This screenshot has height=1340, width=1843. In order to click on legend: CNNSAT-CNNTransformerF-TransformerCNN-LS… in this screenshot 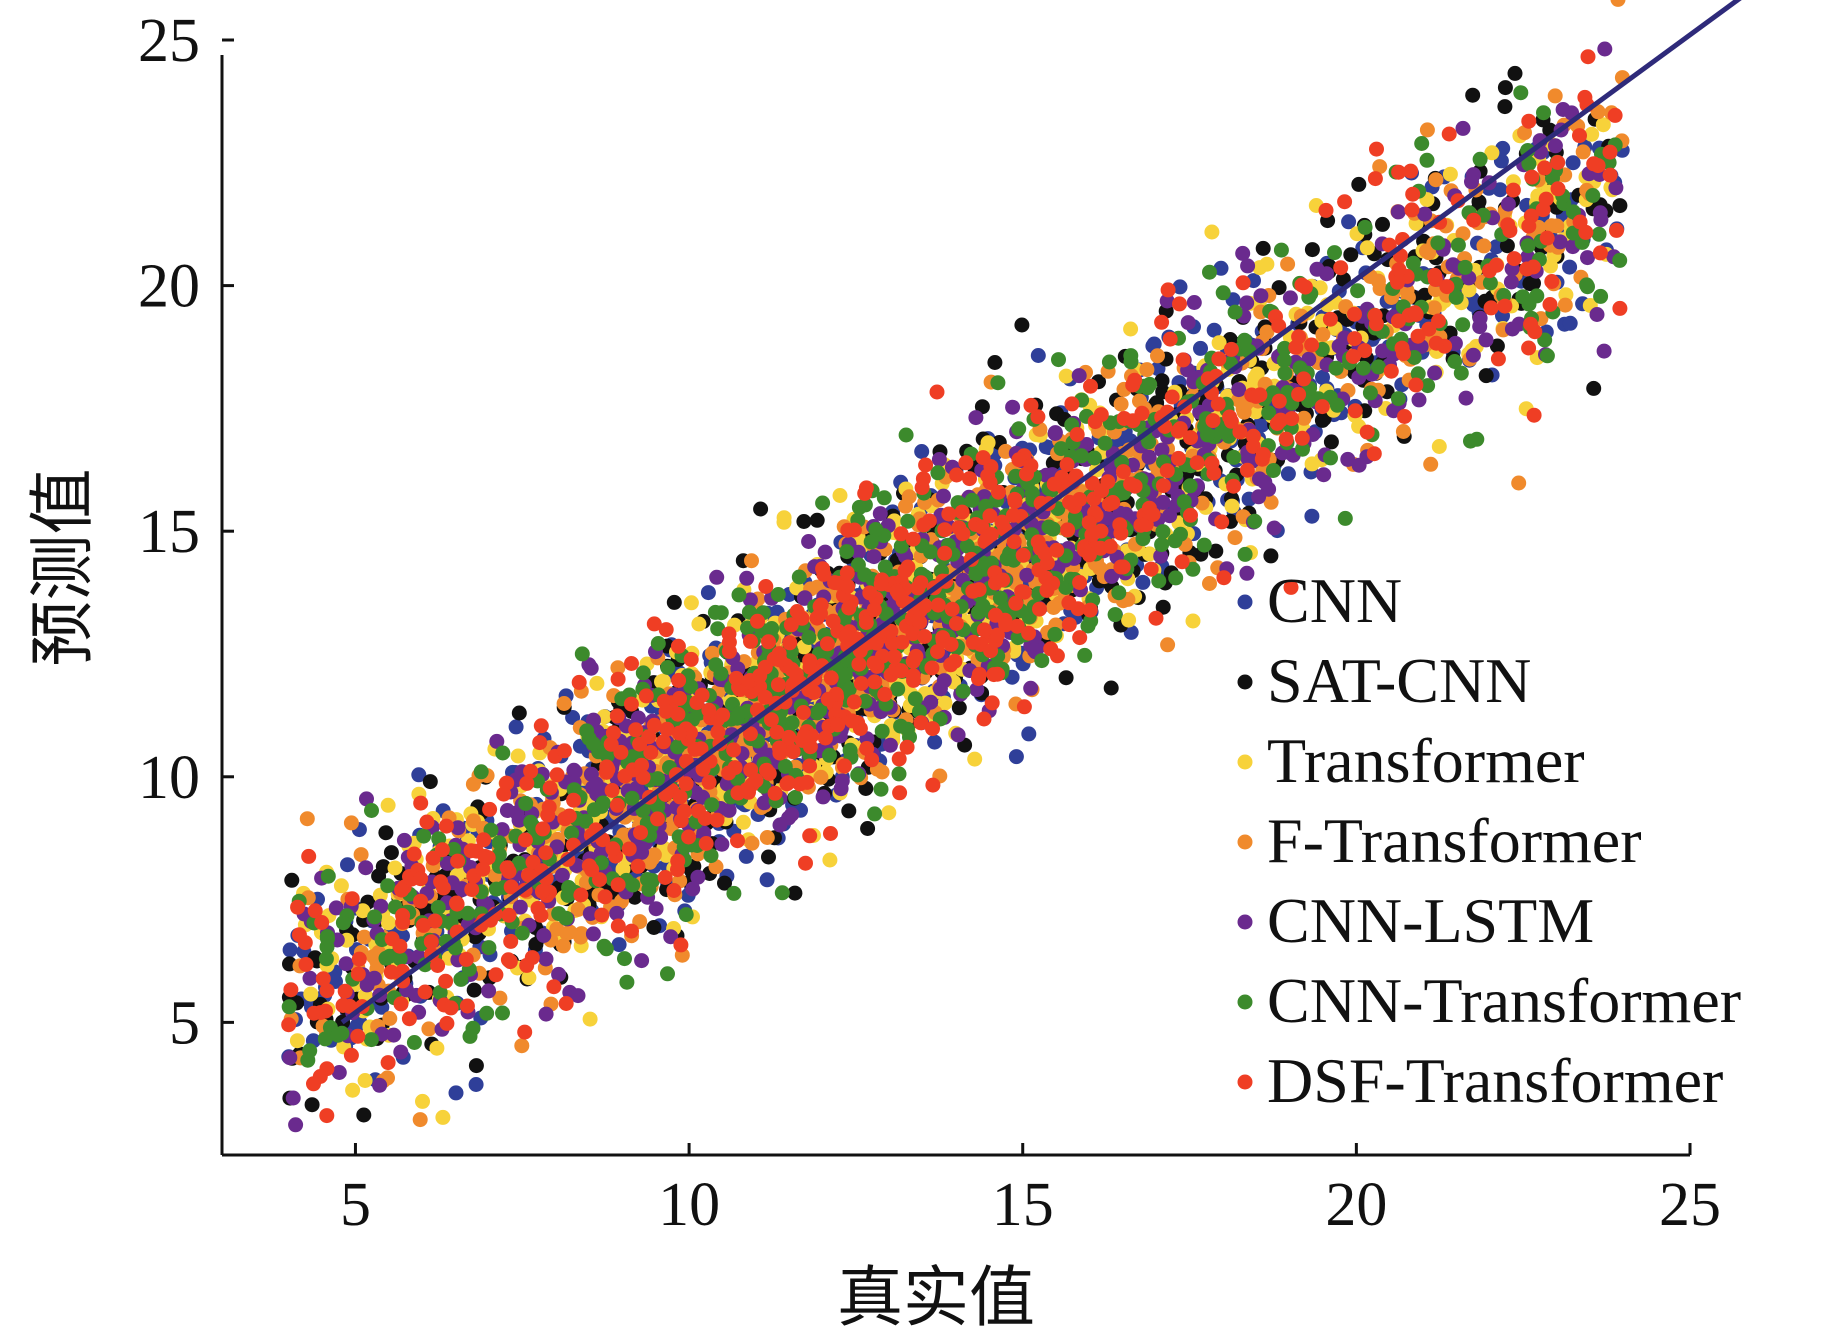, I will do `click(1489, 840)`.